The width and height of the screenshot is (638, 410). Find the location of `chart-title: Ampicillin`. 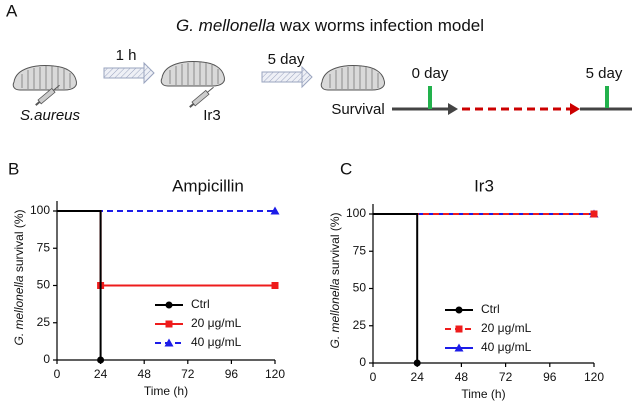

chart-title: Ampicillin is located at coordinates (208, 185).